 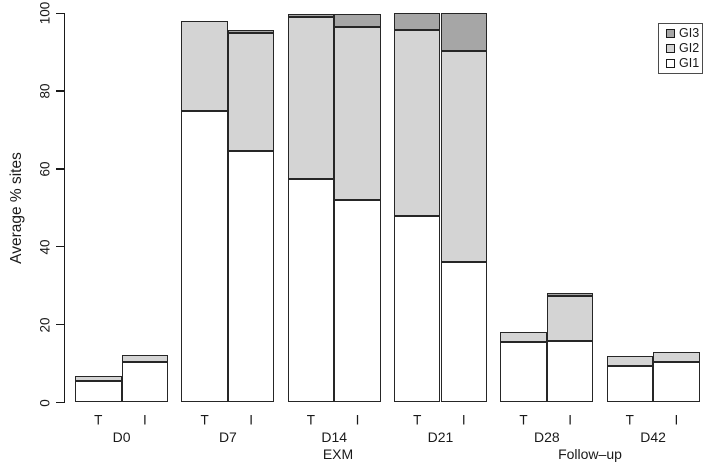 What do you see at coordinates (204, 256) in the screenshot?
I see `bar-segment-gi1-d7-t` at bounding box center [204, 256].